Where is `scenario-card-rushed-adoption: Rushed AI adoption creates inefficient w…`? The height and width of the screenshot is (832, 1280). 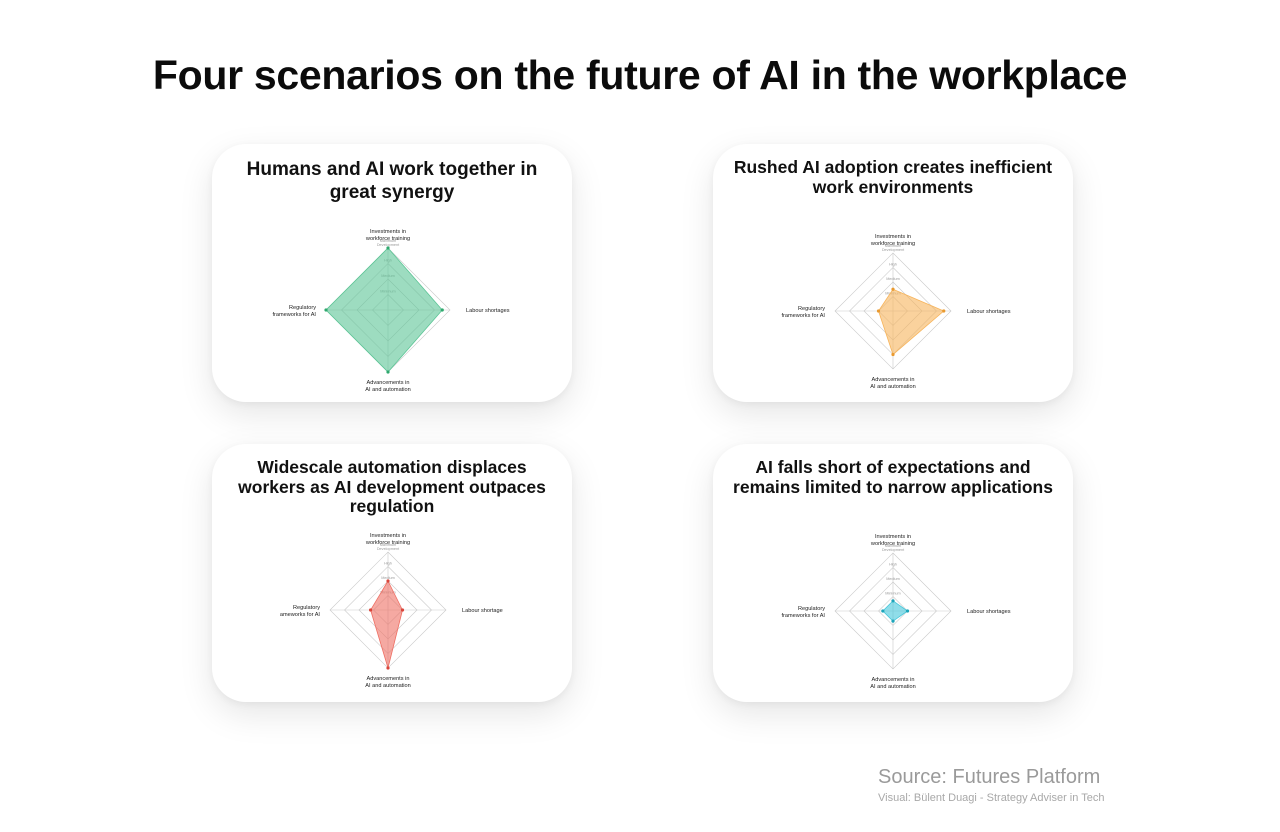 scenario-card-rushed-adoption: Rushed AI adoption creates inefficient w… is located at coordinates (893, 273).